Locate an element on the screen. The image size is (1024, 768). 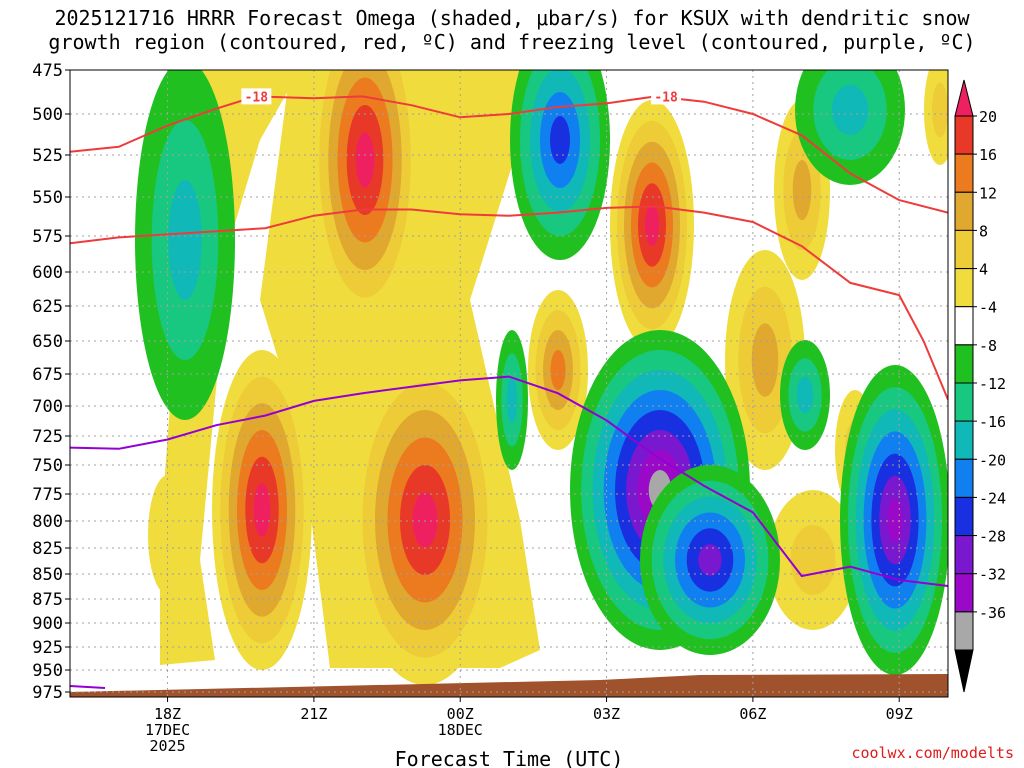
colorbar-label-7: -8 is located at coordinates (988, 346).